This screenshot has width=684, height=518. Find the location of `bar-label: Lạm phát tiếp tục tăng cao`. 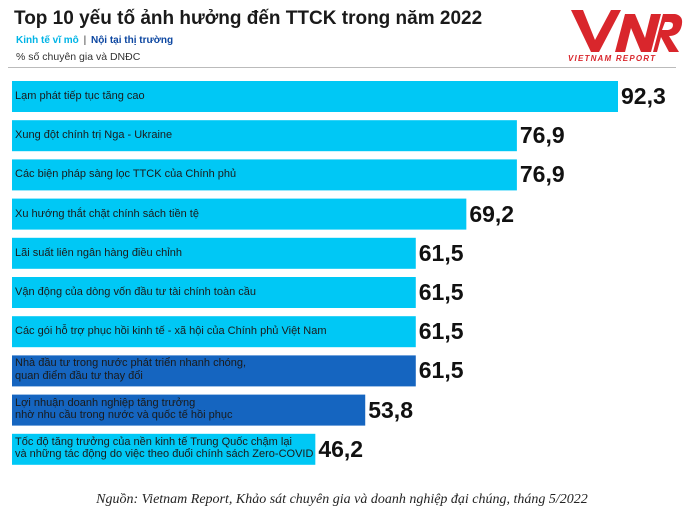

bar-label: Lạm phát tiếp tục tăng cao is located at coordinates (80, 96).